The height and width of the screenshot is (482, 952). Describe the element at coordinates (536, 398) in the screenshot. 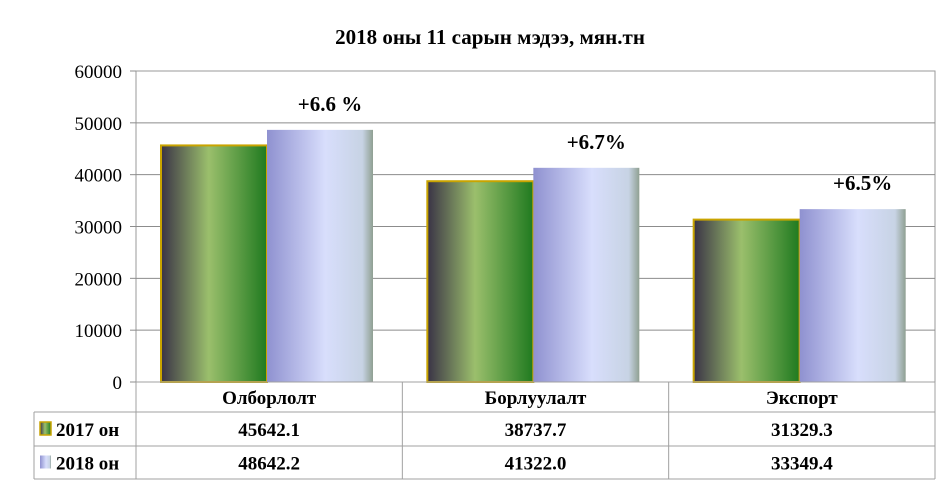

I see `x-tick-label: Борлуулалт` at that location.